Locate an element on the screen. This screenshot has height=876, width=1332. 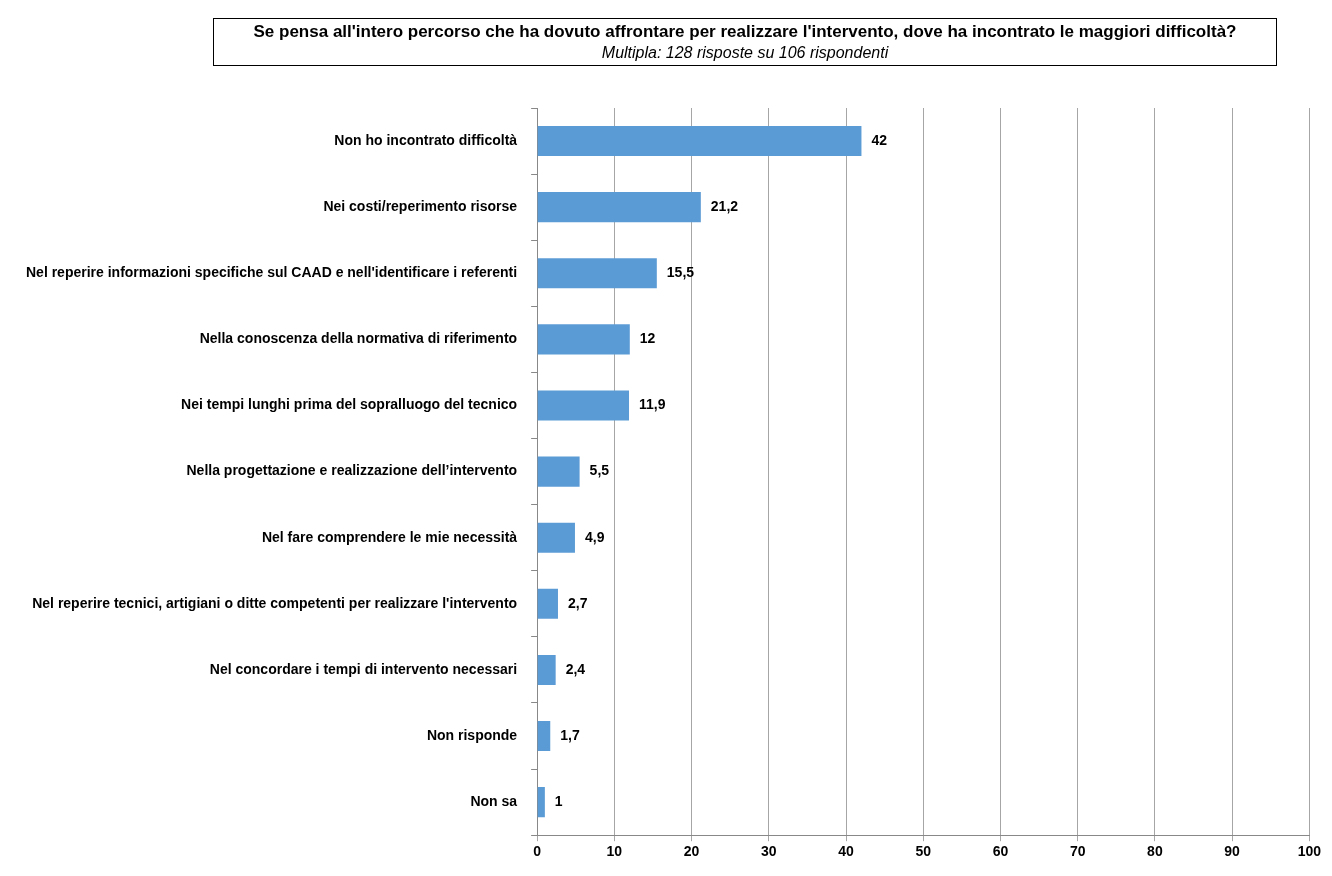
y-tick-label: Non risponde is located at coordinates (472, 734).